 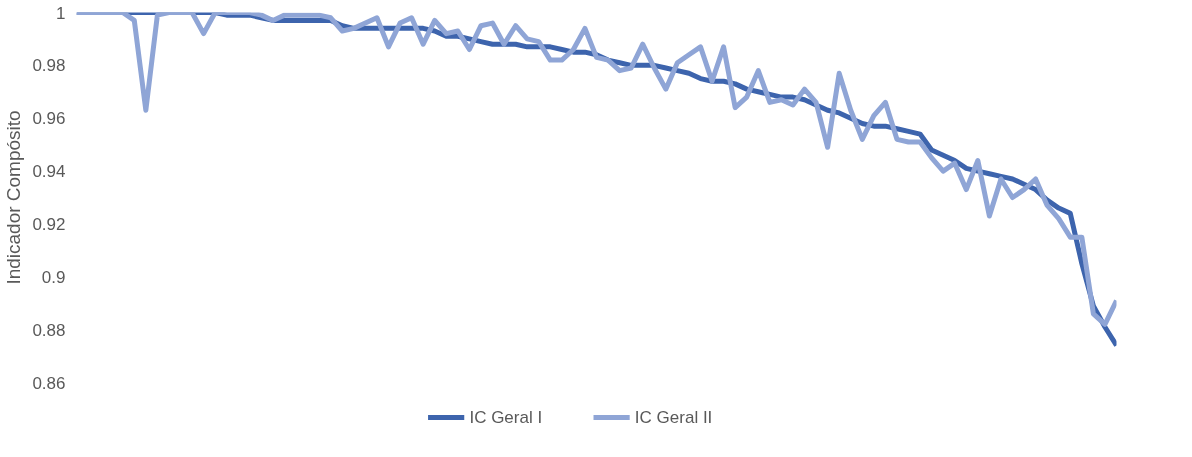 What do you see at coordinates (14, 197) in the screenshot?
I see `y-axis-title: Indicador Compósito` at bounding box center [14, 197].